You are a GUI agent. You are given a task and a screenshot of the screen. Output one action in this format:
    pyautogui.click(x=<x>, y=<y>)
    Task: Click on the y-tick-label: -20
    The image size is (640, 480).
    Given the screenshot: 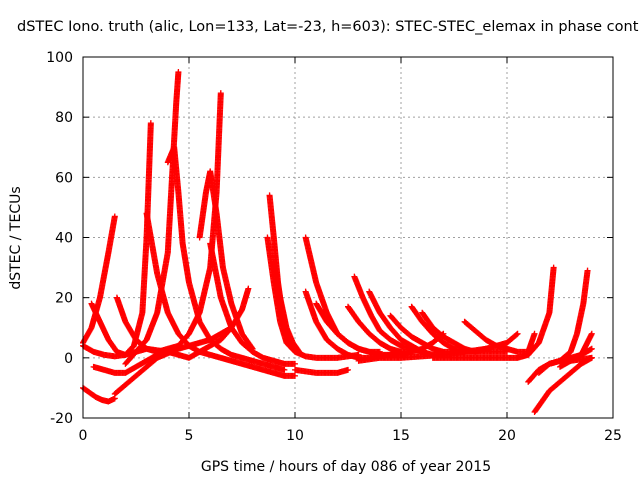 What is the action you would take?
    pyautogui.click(x=61, y=419)
    